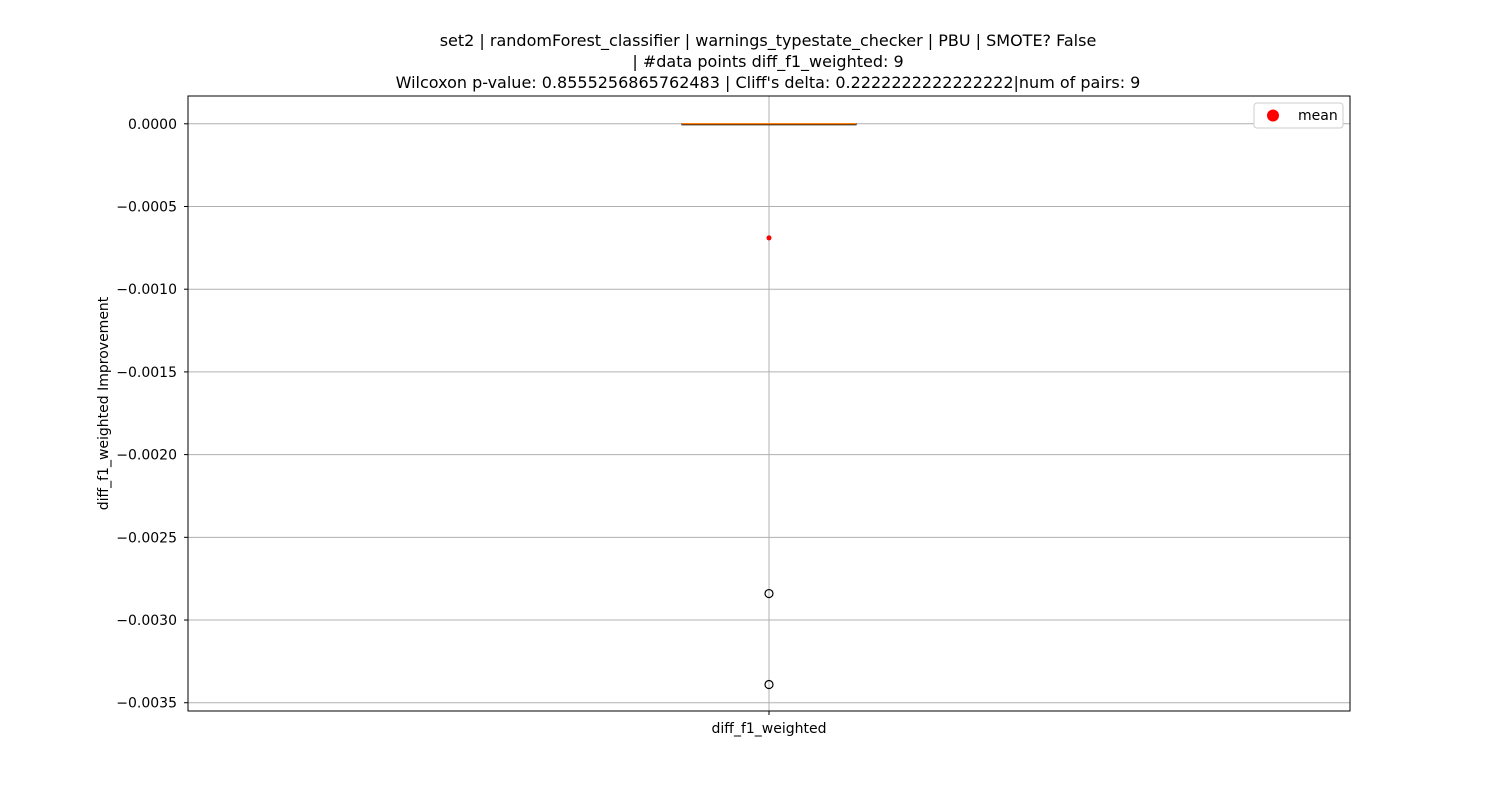 The image size is (1500, 800). Describe the element at coordinates (146, 538) in the screenshot. I see `y-tick-label: −0.0025` at that location.